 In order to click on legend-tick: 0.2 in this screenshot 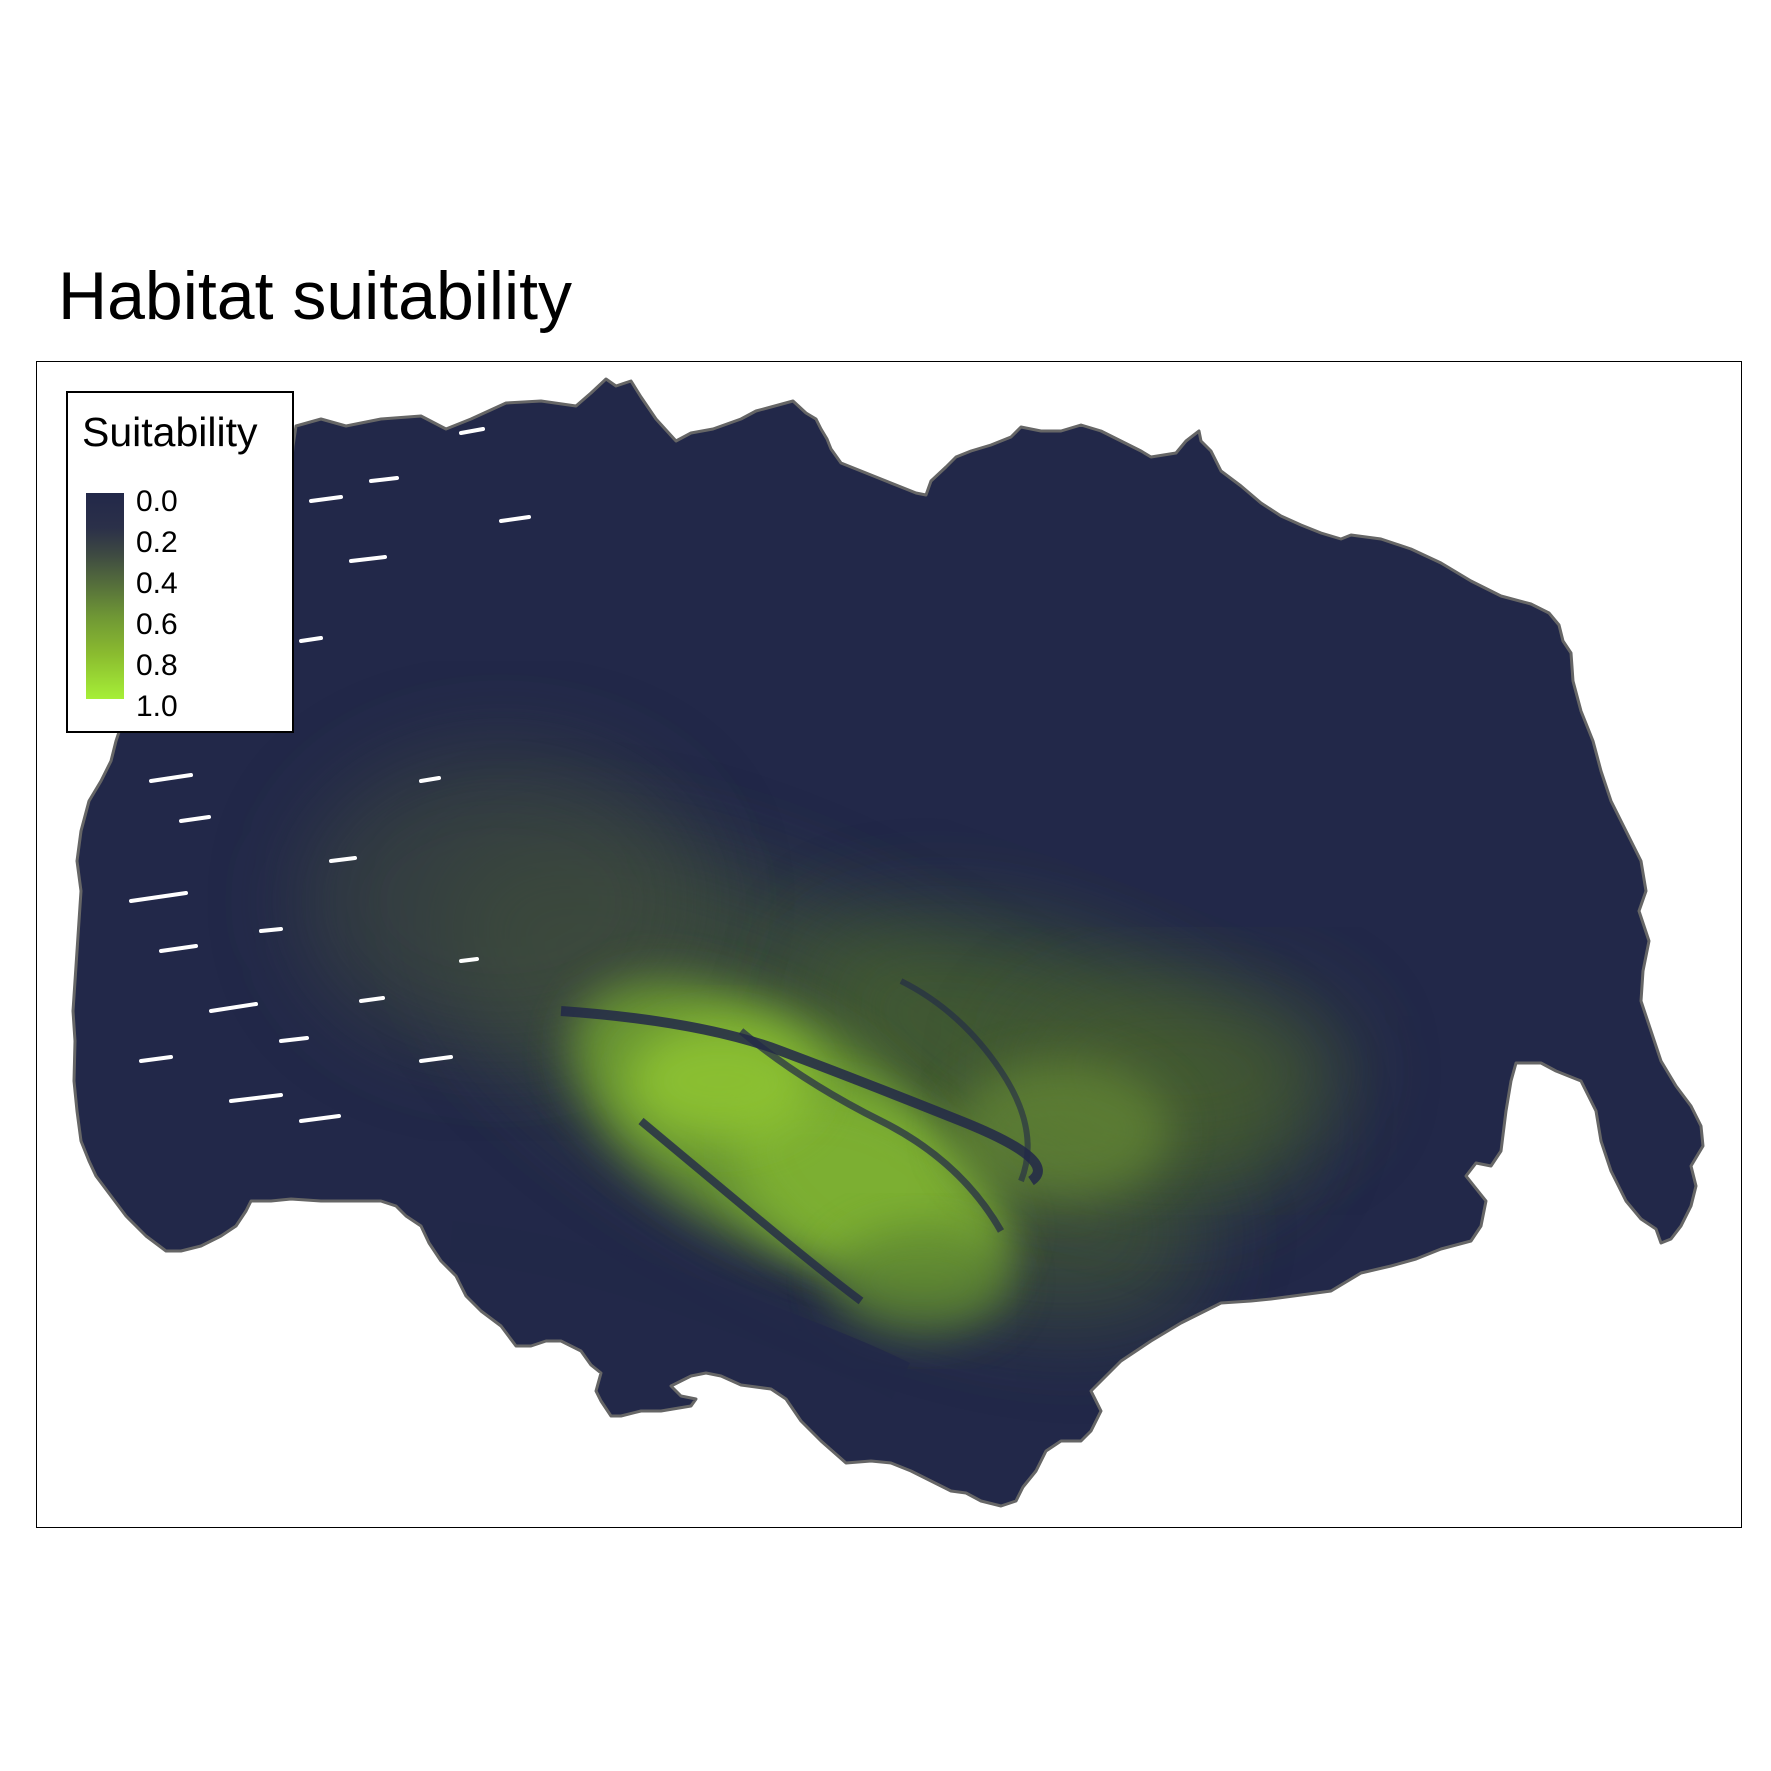, I will do `click(157, 542)`.